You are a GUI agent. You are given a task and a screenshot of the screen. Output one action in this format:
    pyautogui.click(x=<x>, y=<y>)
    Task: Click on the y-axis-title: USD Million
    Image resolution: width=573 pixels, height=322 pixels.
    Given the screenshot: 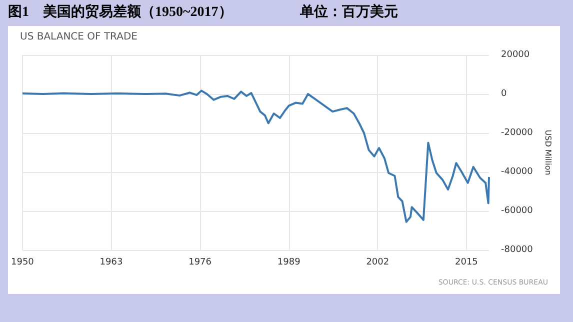 What is the action you would take?
    pyautogui.click(x=547, y=153)
    